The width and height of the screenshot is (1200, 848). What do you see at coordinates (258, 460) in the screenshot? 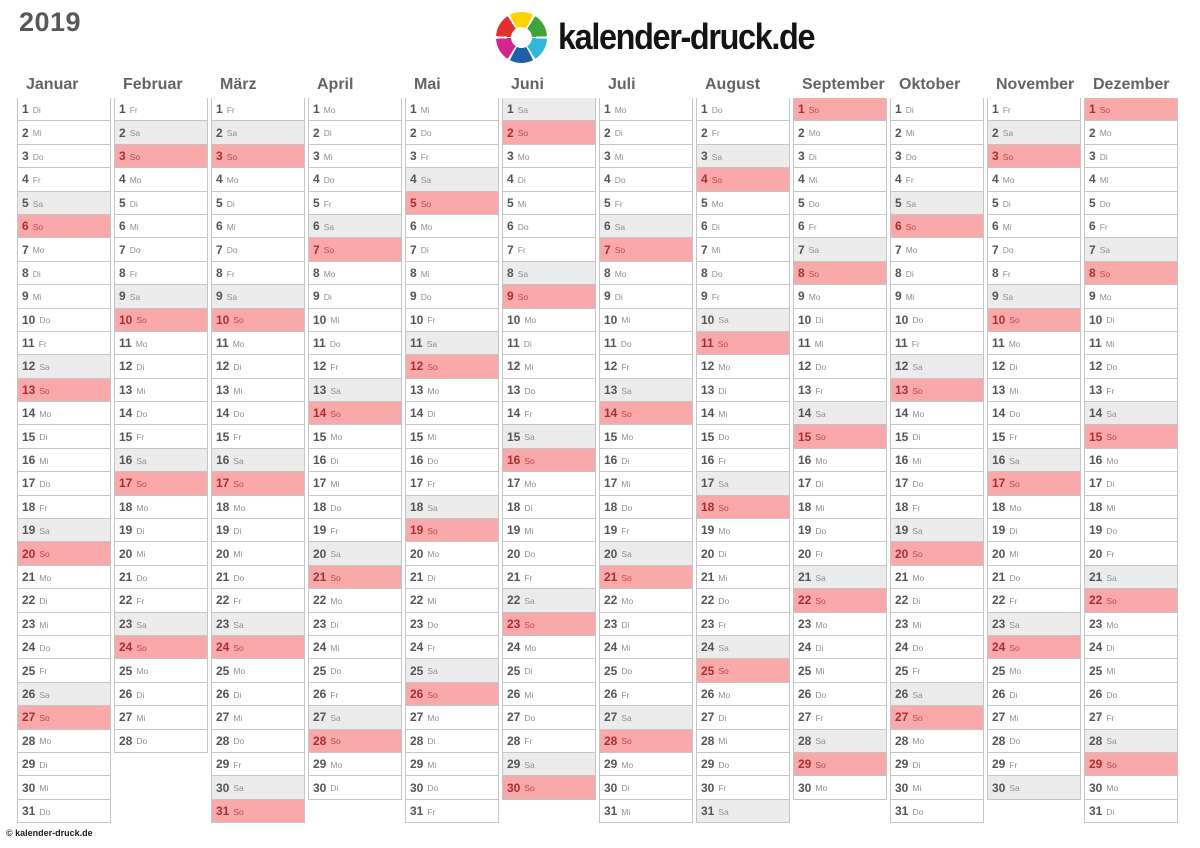
I see `day-cell: 16 Sa` at bounding box center [258, 460].